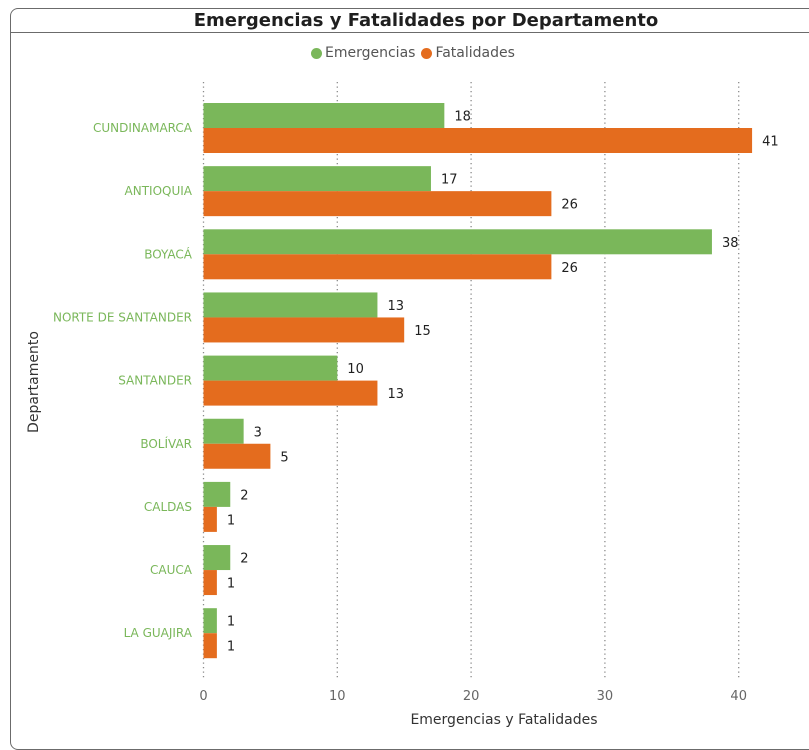  What do you see at coordinates (370, 53) in the screenshot?
I see `legend-label-emergencias: Emergencias` at bounding box center [370, 53].